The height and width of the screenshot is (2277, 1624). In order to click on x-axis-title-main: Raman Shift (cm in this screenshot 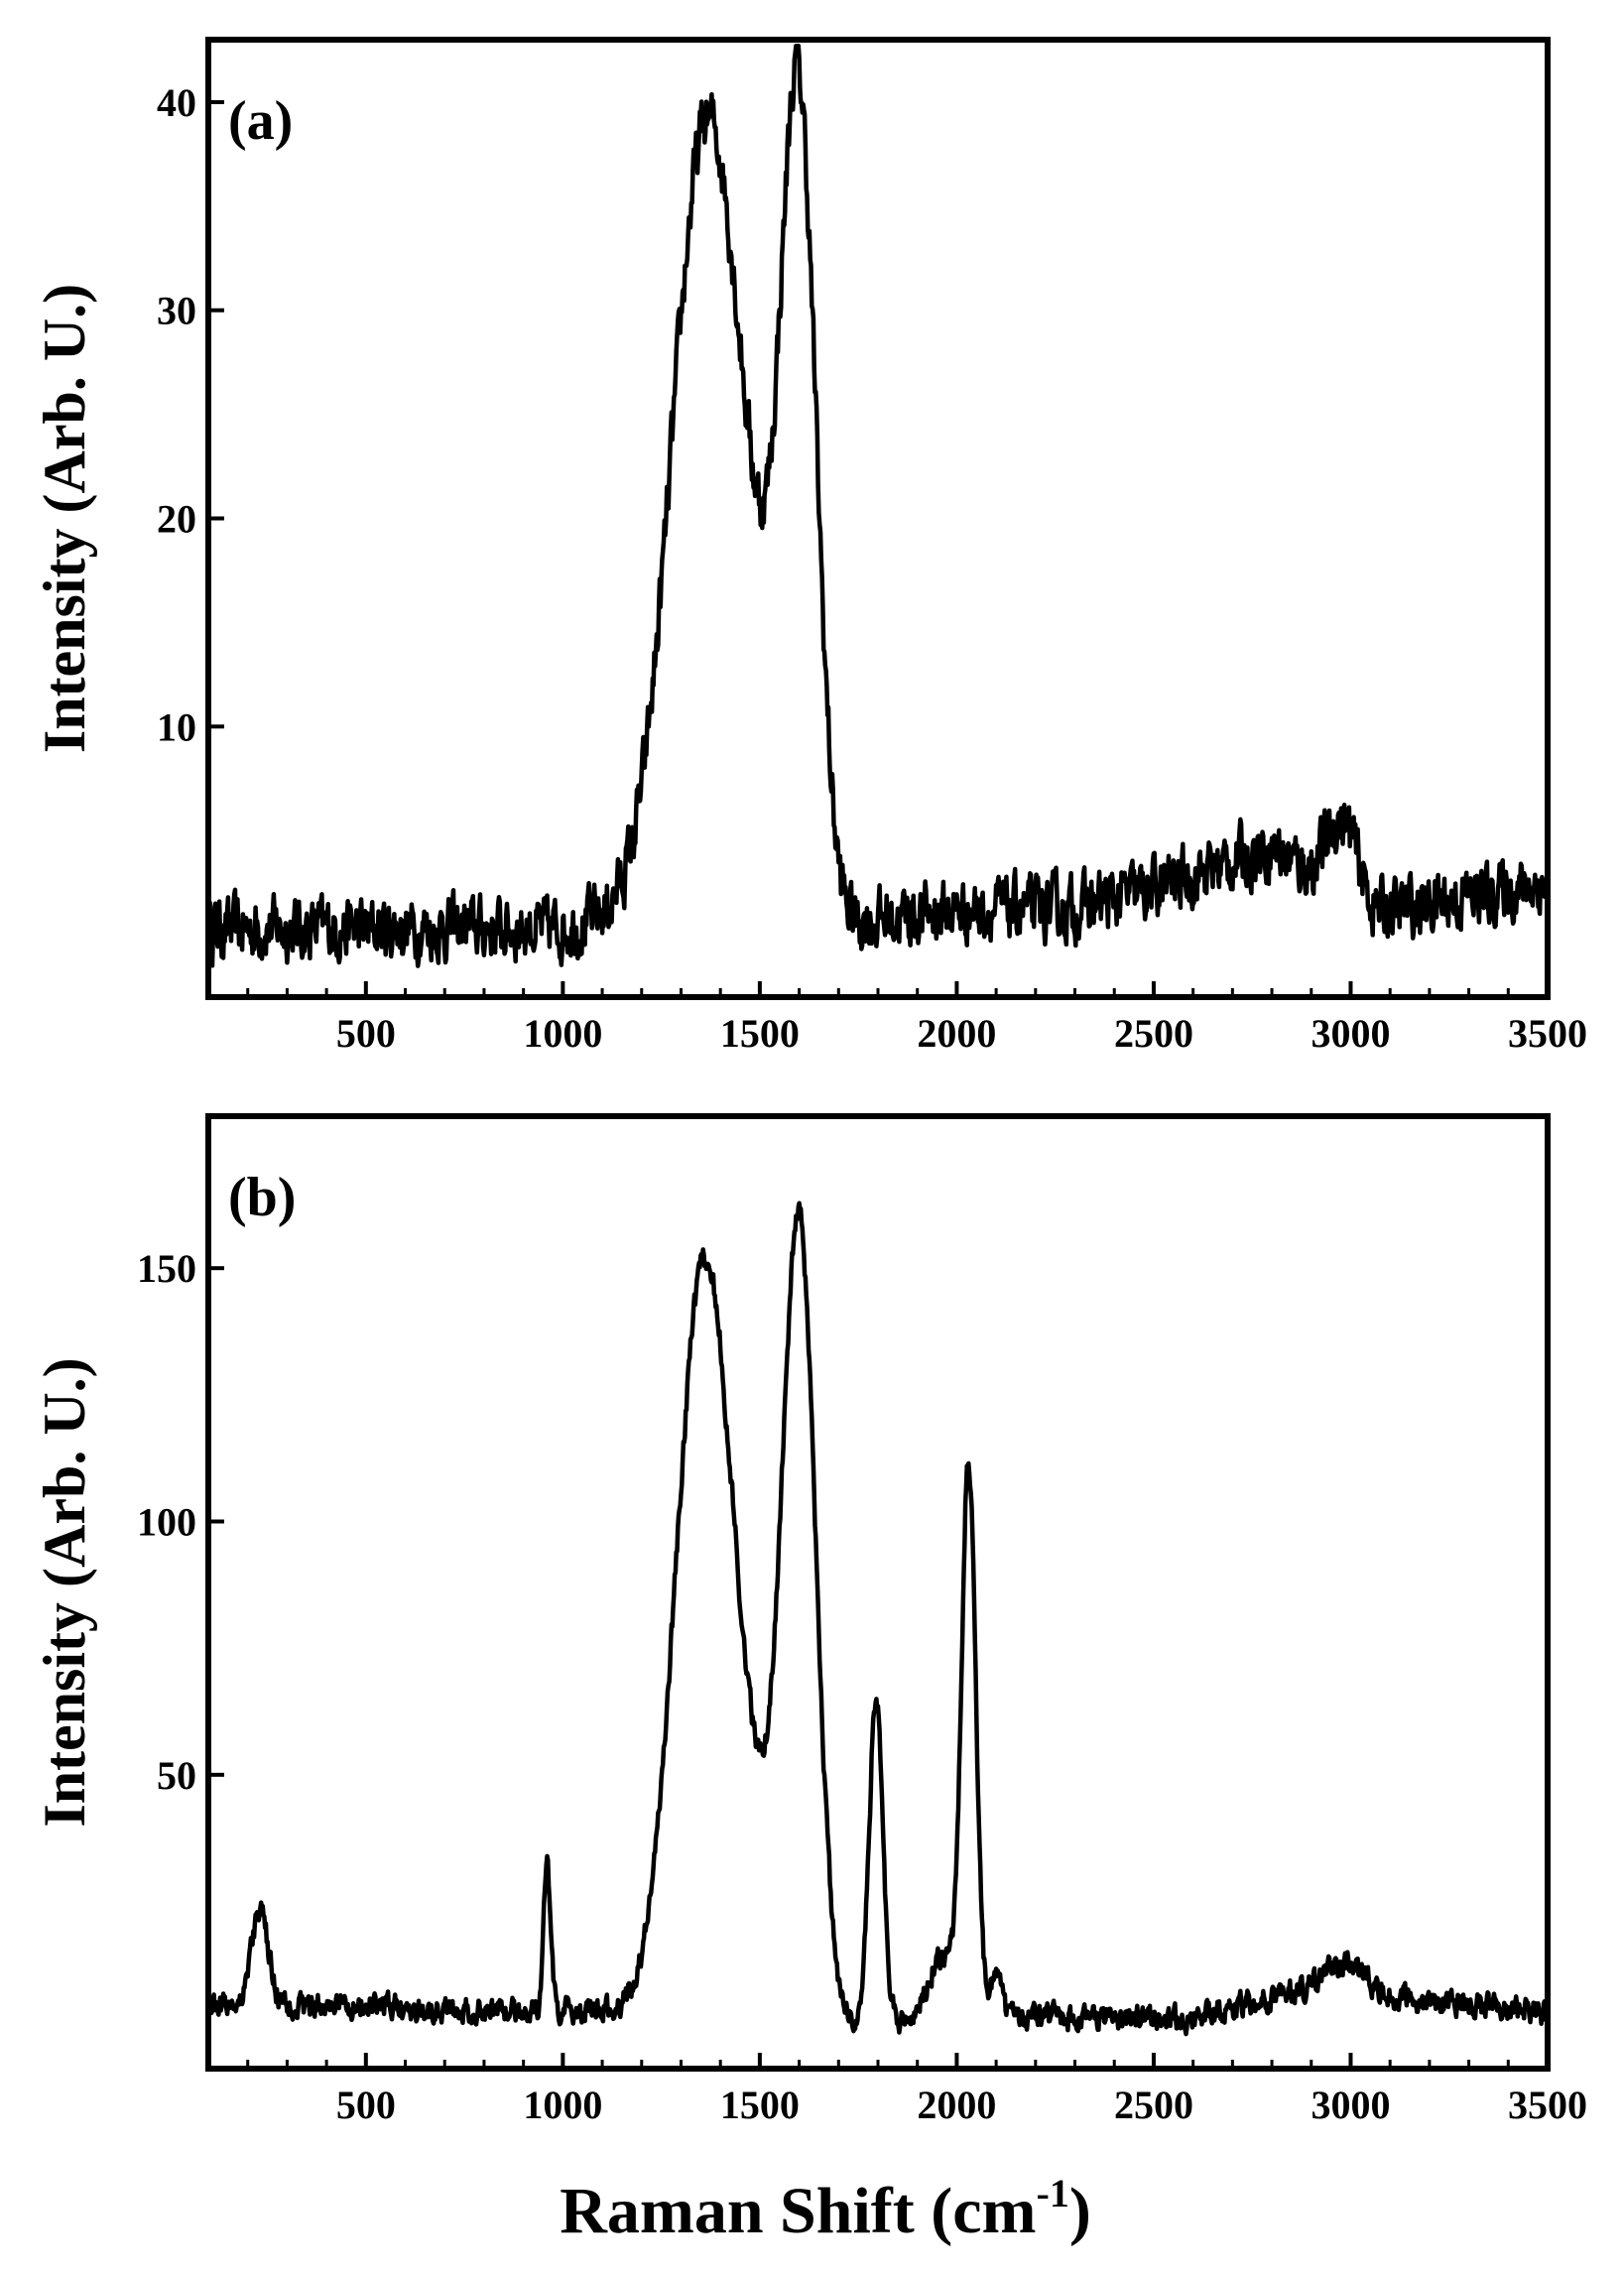, I will do `click(798, 2211)`.